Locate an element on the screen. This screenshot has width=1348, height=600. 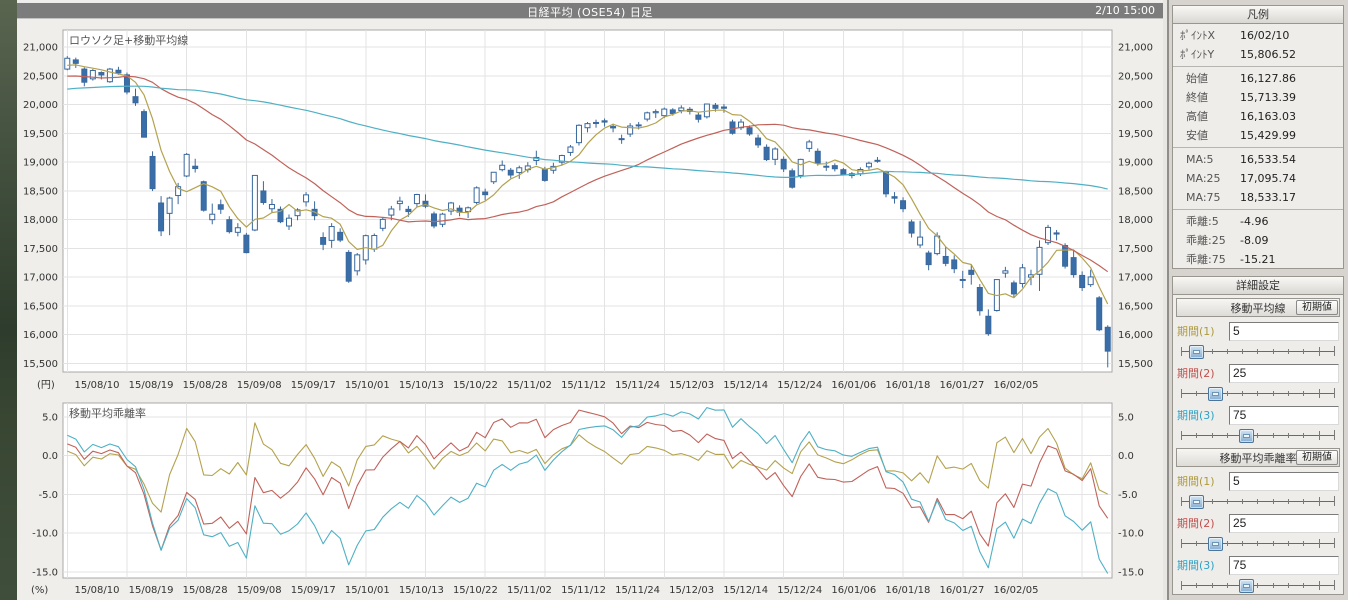
svg-text: 15/11/02 is located at coordinates (529, 385).